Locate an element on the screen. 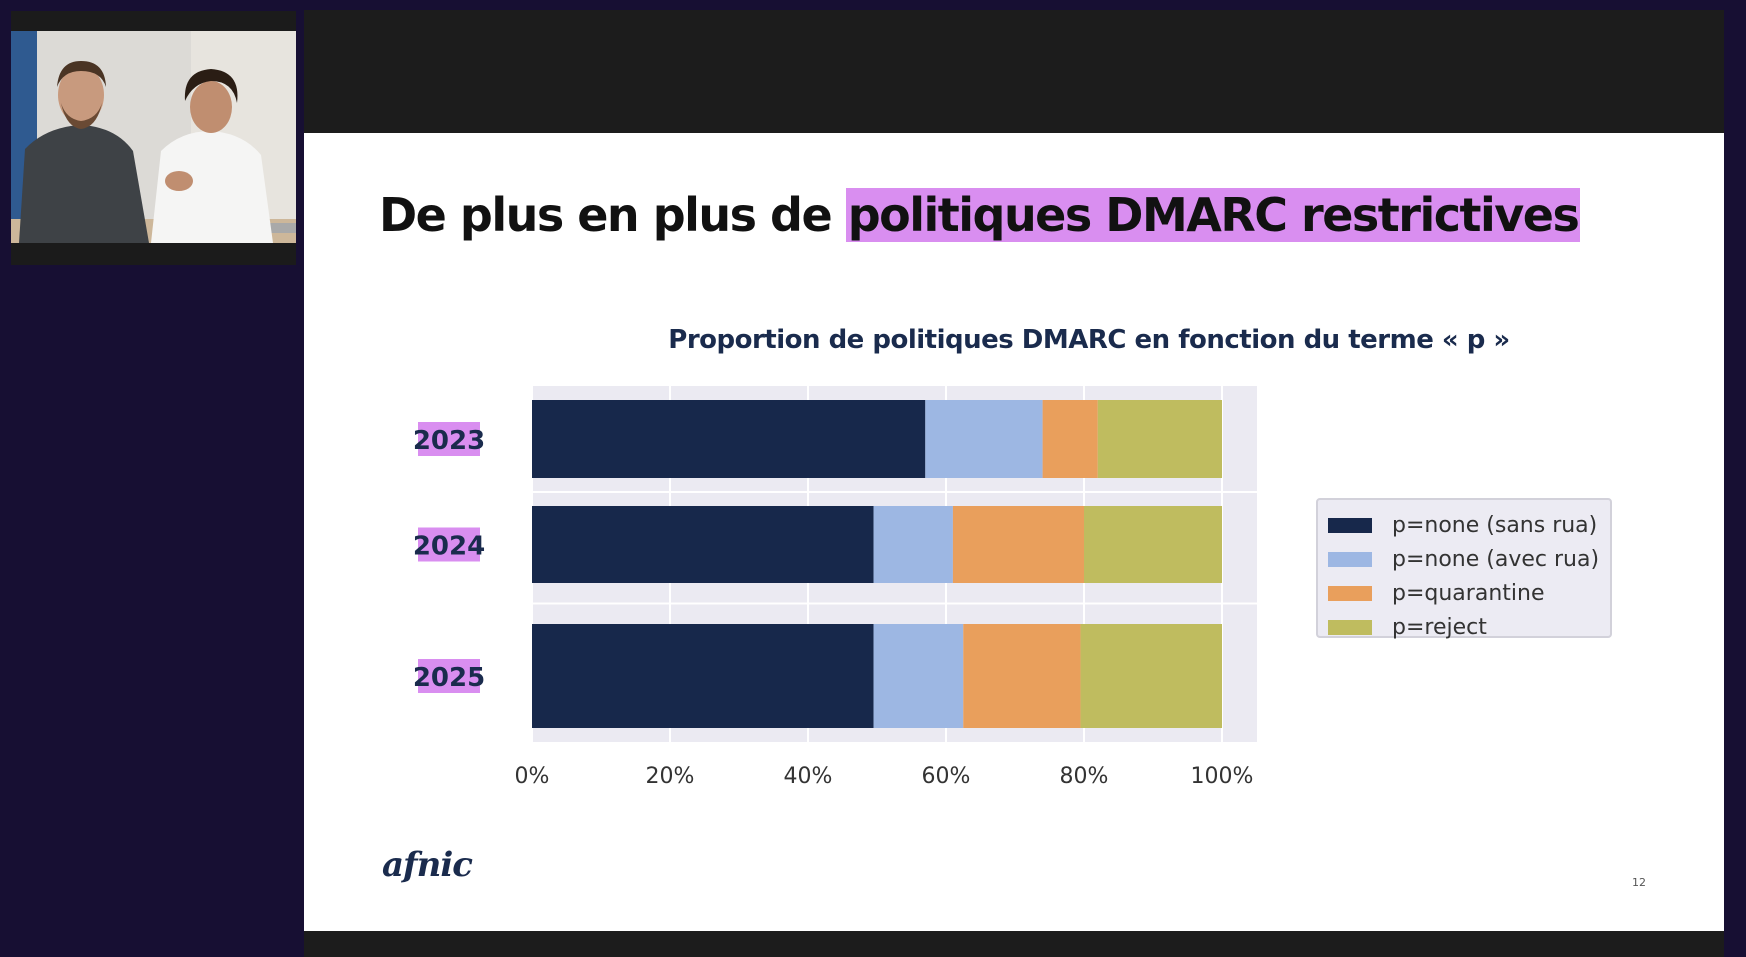 The width and height of the screenshot is (1746, 957). stage-bottom-bar is located at coordinates (1014, 944).